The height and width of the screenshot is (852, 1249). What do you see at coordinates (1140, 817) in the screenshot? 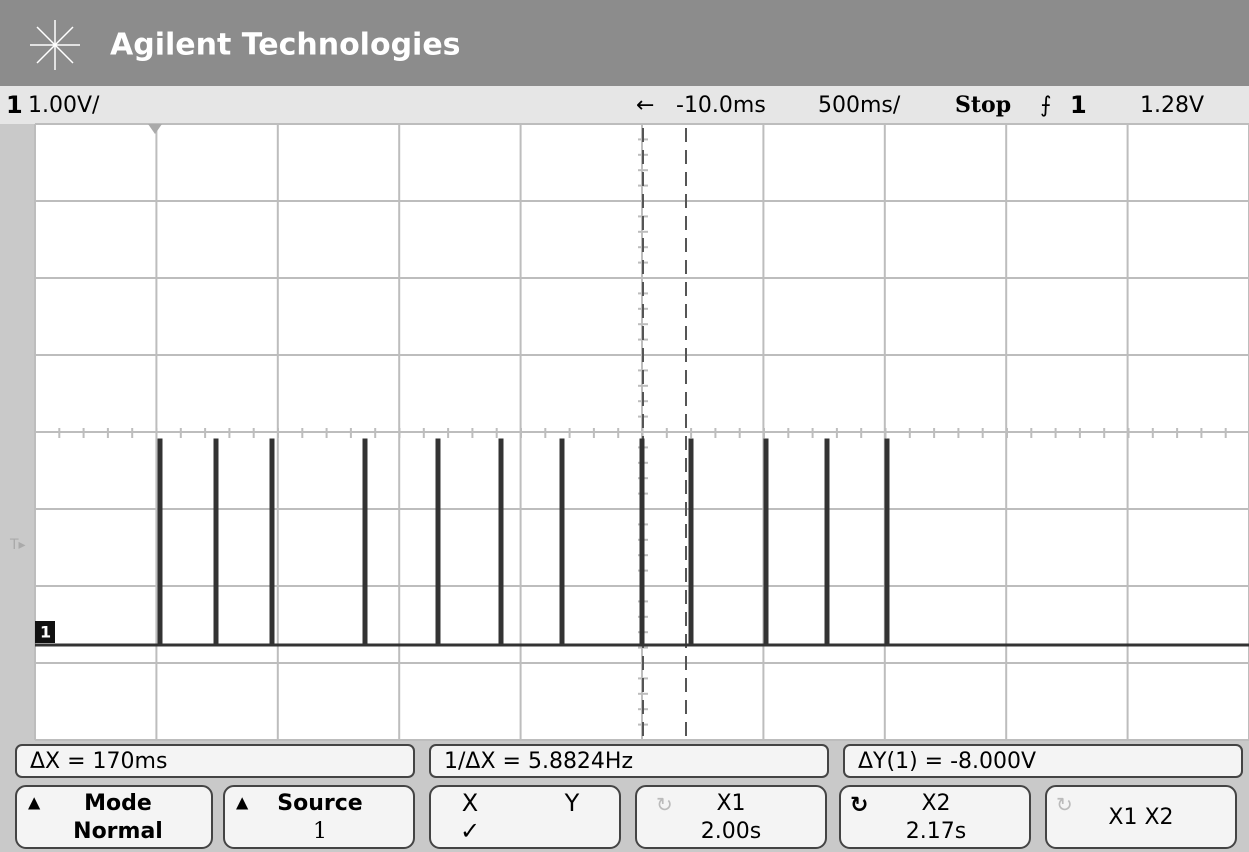
I see `x1x2-label: X1 X2` at bounding box center [1140, 817].